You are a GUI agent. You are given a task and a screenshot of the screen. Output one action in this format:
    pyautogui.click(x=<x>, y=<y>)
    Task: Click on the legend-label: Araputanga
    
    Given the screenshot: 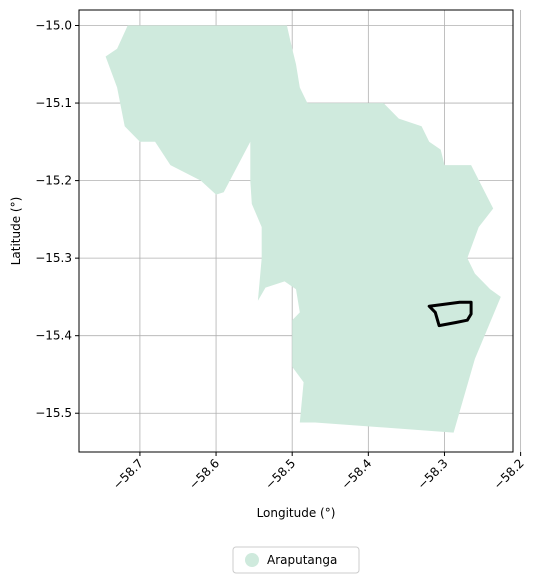 What is the action you would take?
    pyautogui.click(x=302, y=560)
    